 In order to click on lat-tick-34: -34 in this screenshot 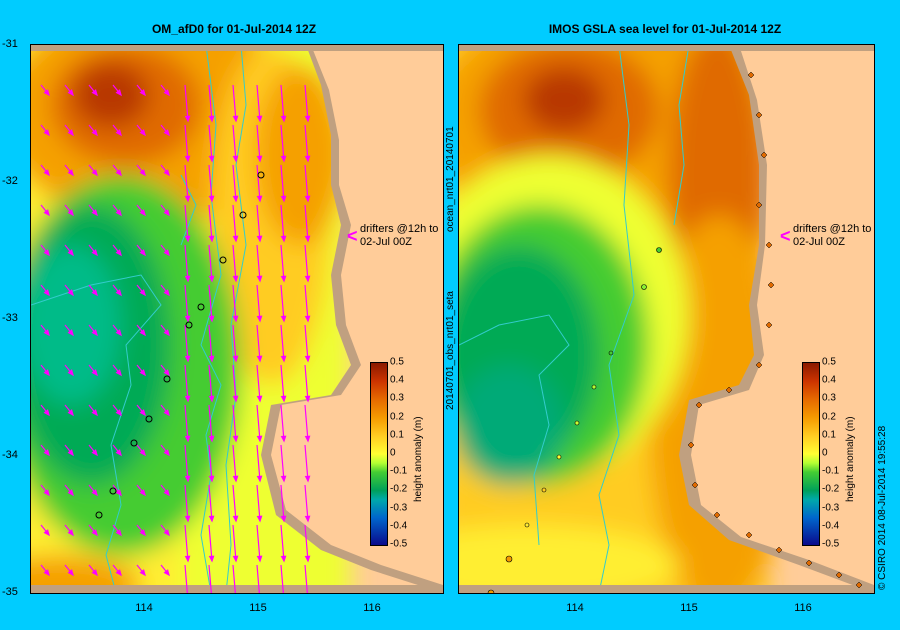, I will do `click(10, 455)`.